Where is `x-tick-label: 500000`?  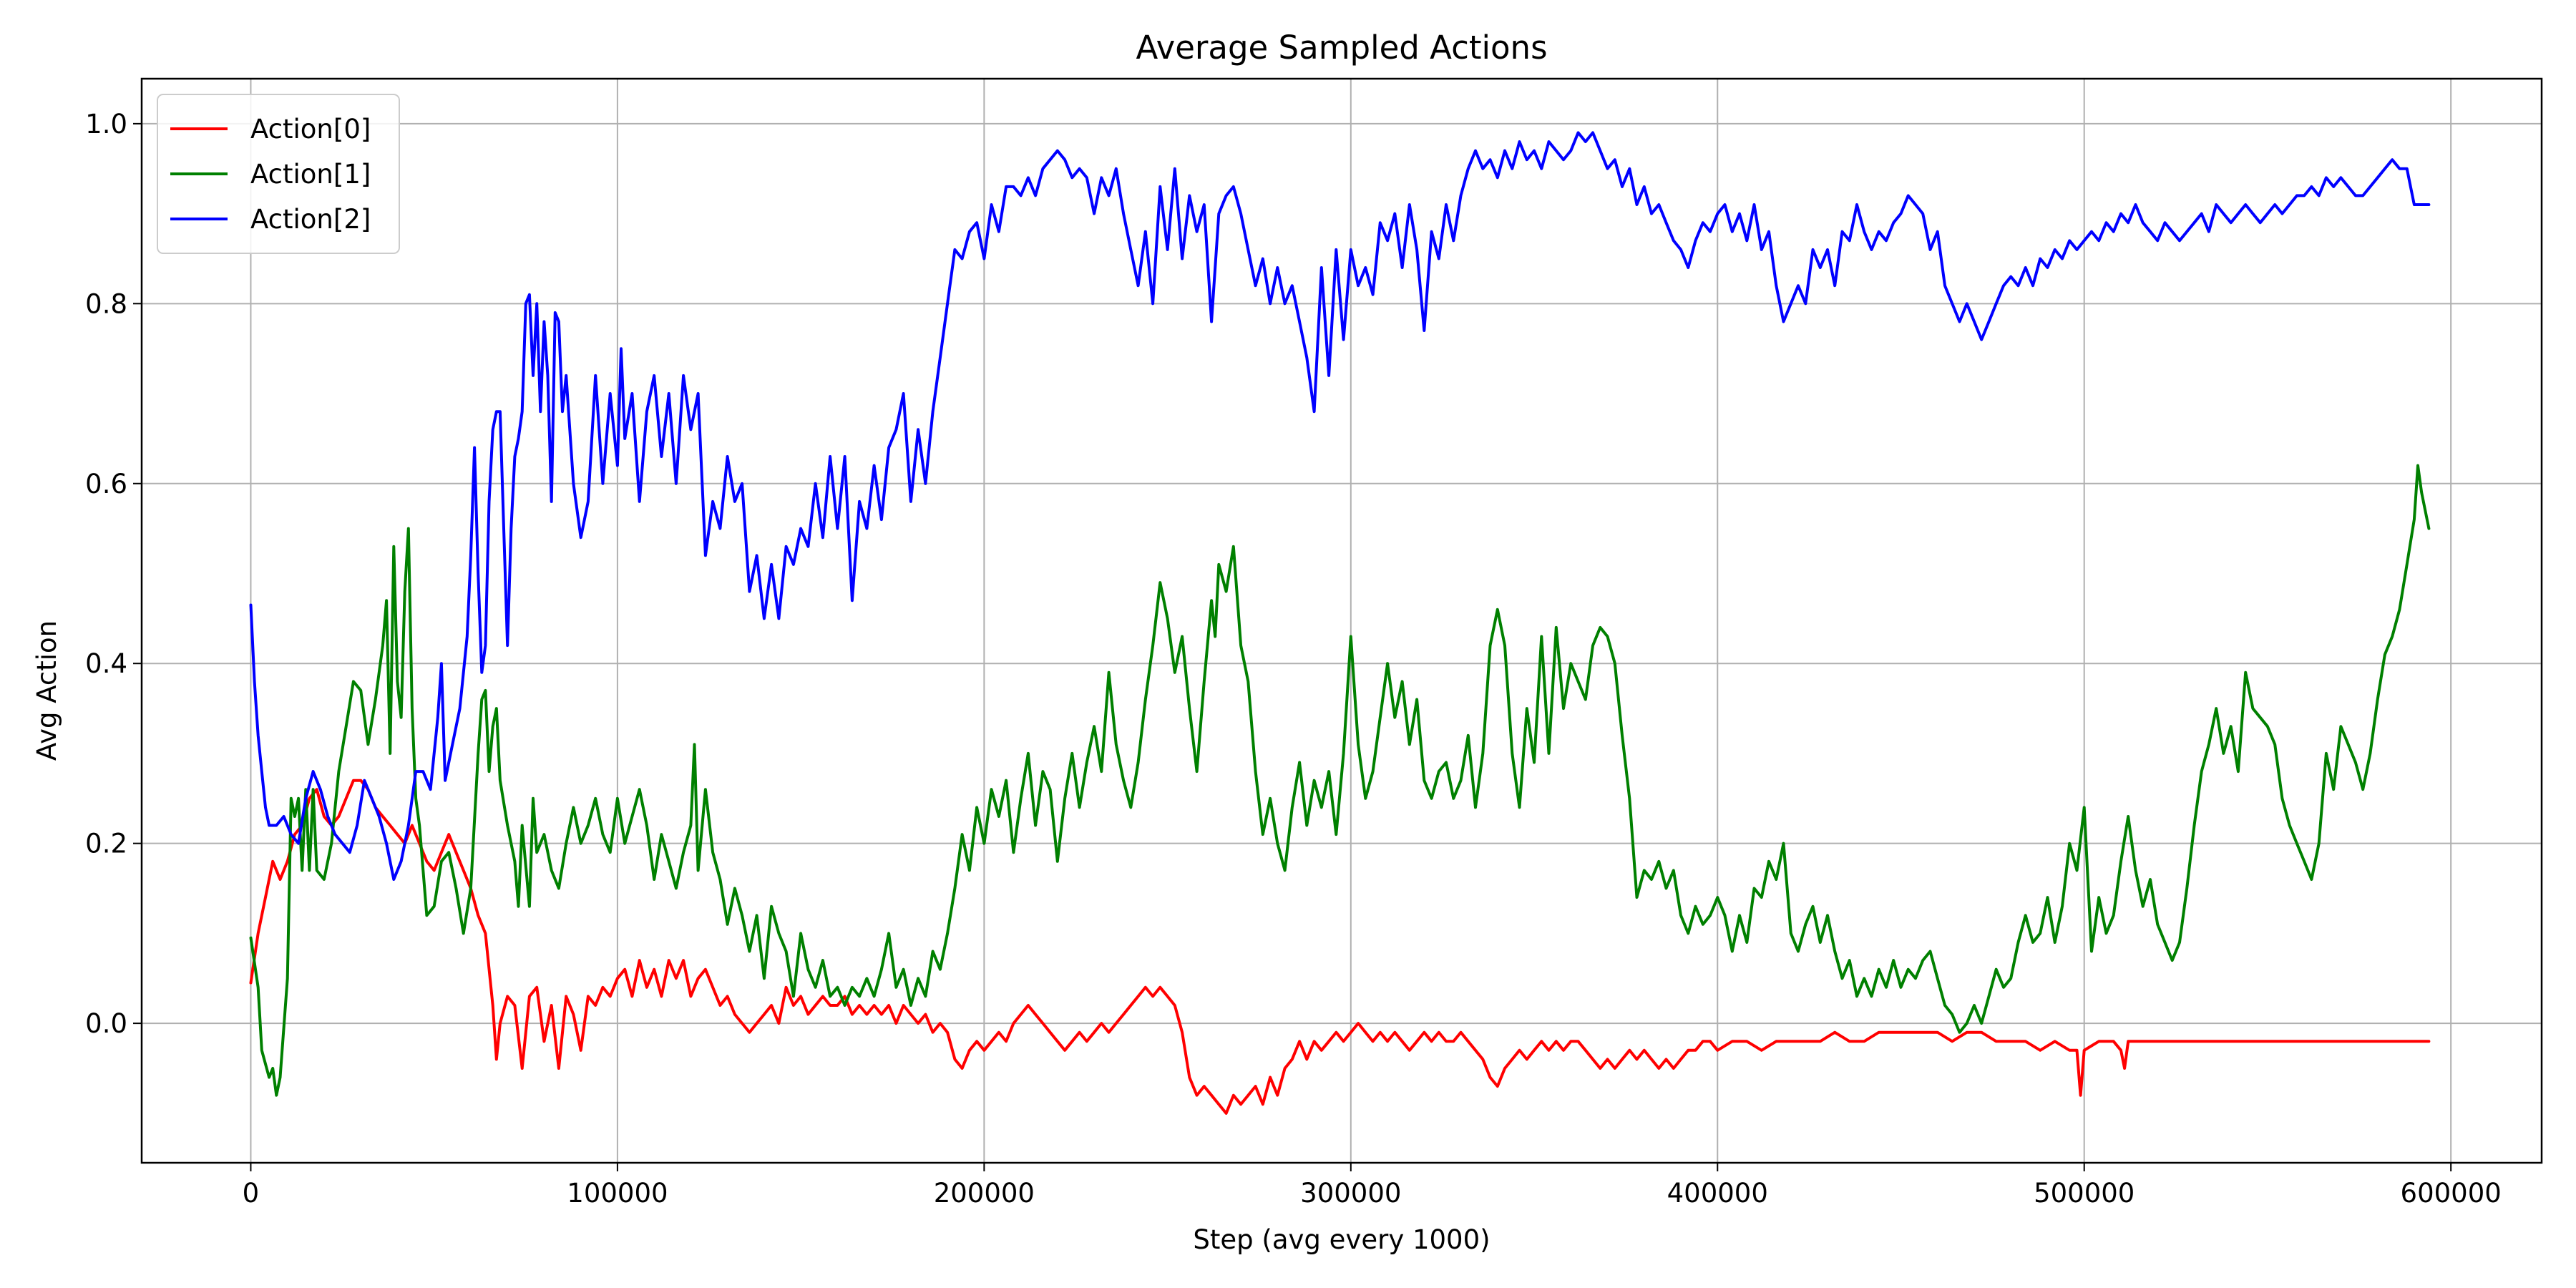 x-tick-label: 500000 is located at coordinates (2084, 1193).